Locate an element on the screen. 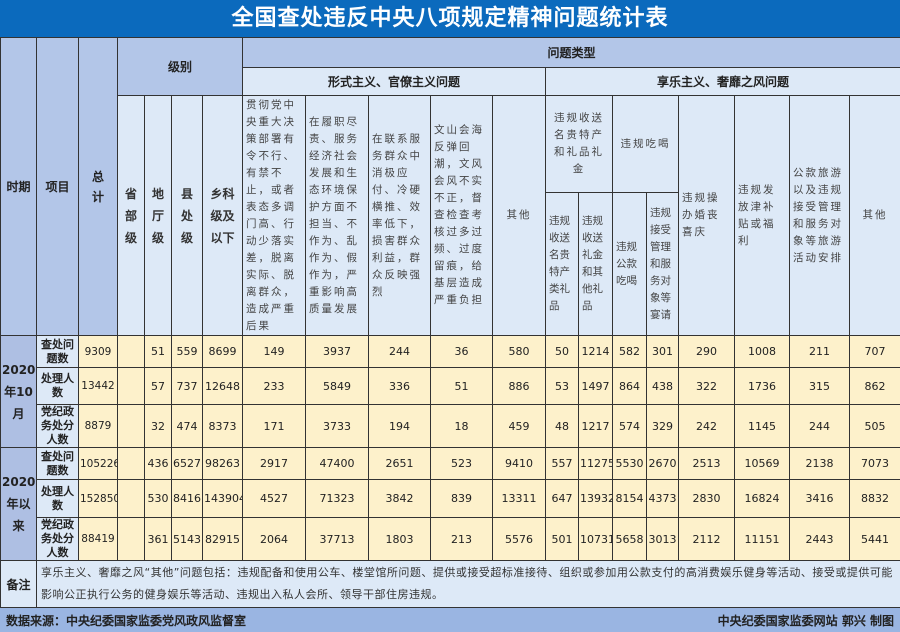  header-hedonism-other: 其他 is located at coordinates (875, 215).